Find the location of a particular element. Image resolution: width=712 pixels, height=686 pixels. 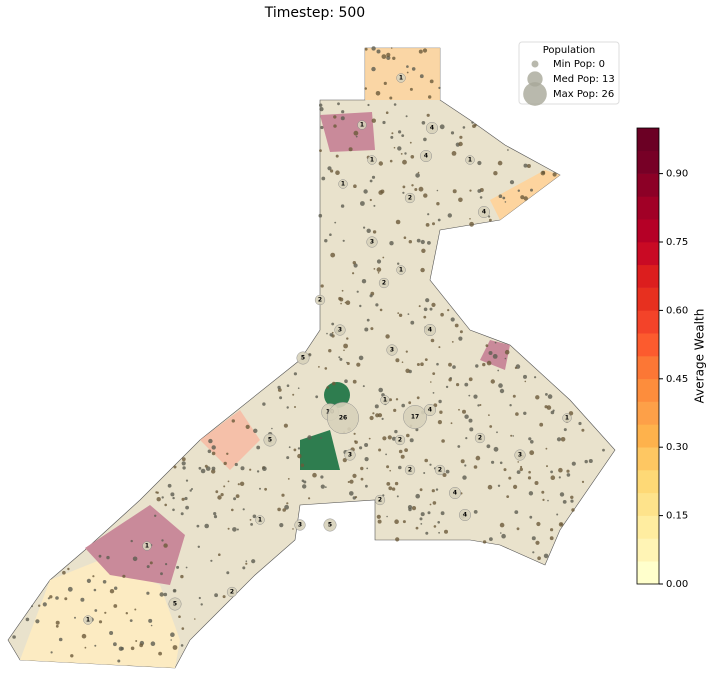

legend-title: Population is located at coordinates (569, 50).